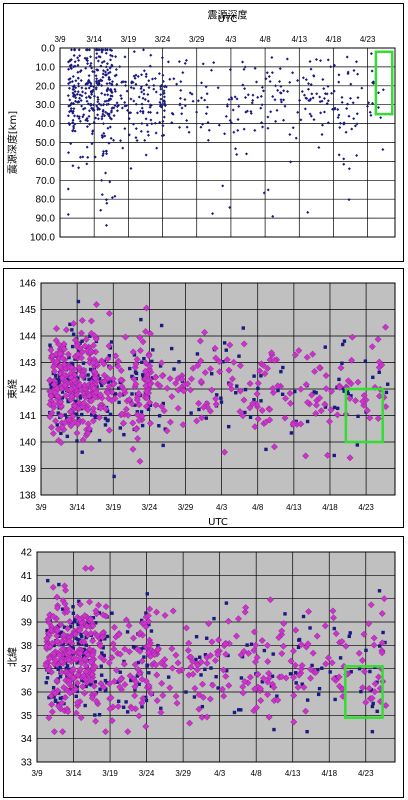 The image size is (408, 800). I want to click on highlight-box, so click(384, 83).